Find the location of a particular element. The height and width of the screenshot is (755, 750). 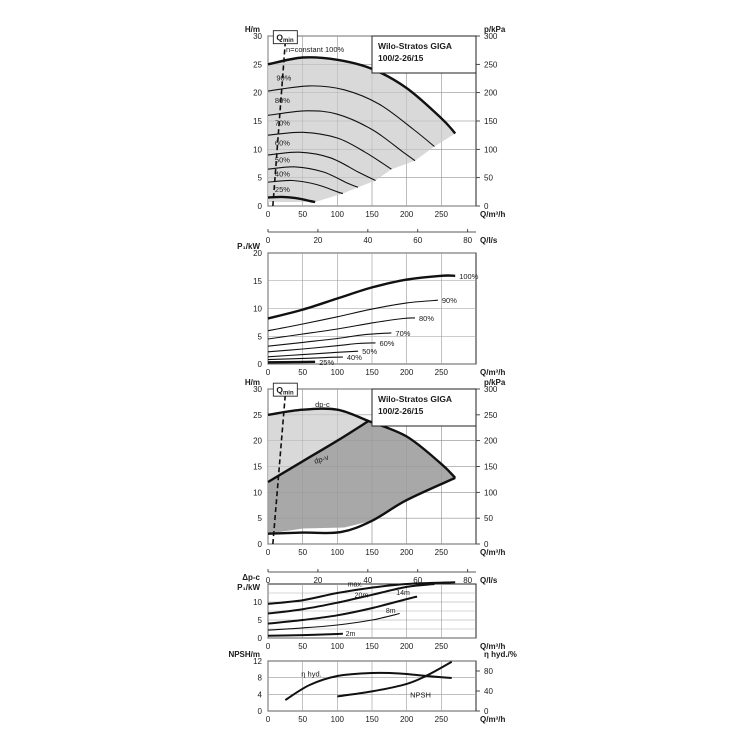

dpc-power-xtick-label: 200 is located at coordinates (407, 646).